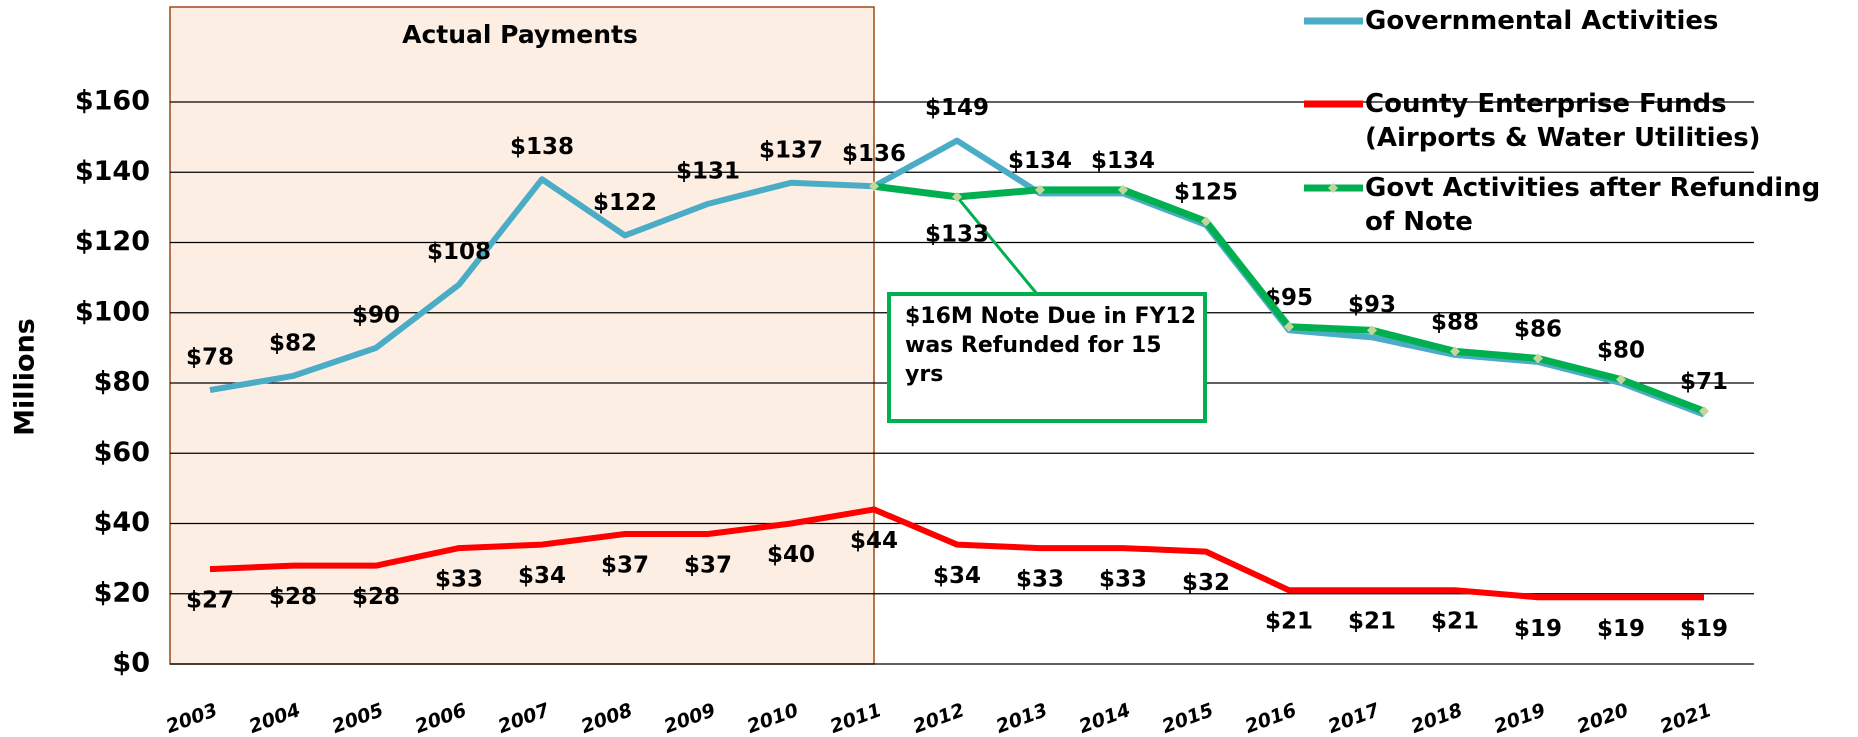  What do you see at coordinates (122, 382) in the screenshot?
I see `y-tick-label: $80` at bounding box center [122, 382].